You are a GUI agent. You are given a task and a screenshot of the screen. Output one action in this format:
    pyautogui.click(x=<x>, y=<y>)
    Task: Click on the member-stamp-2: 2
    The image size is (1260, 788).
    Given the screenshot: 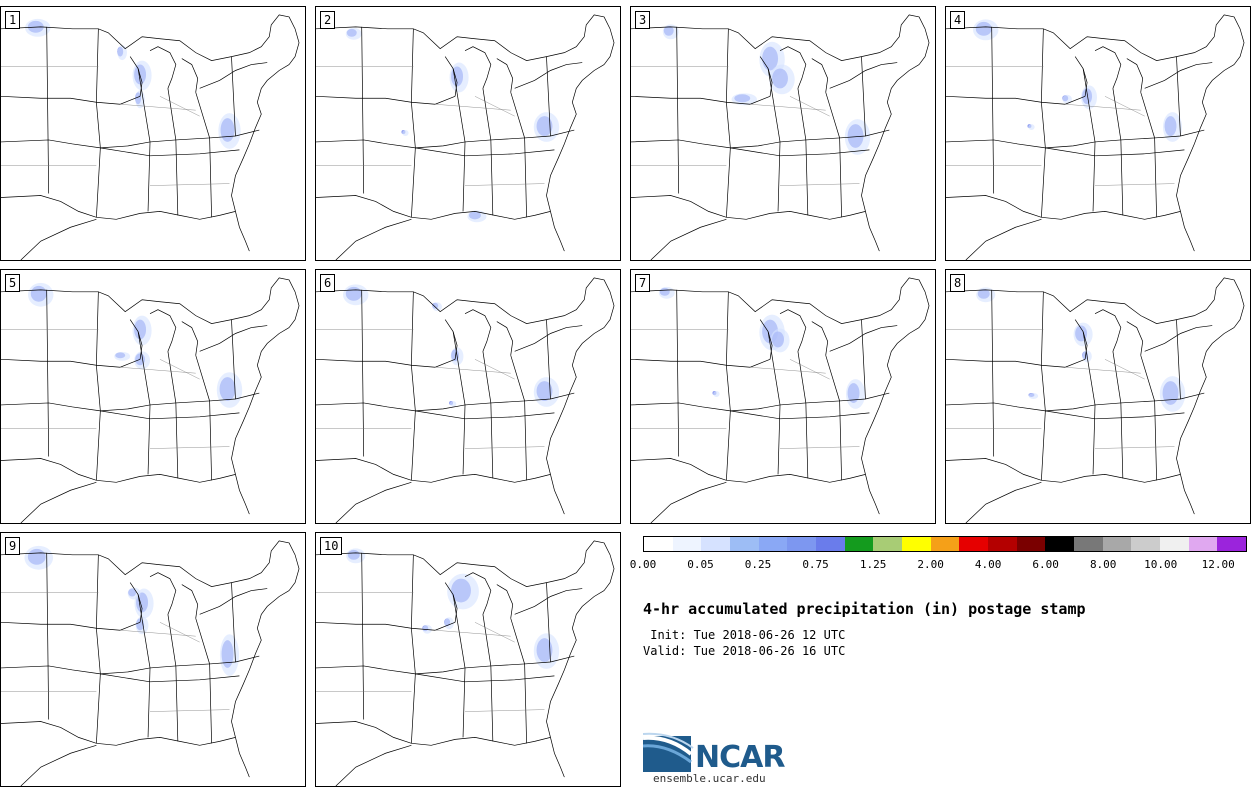 What is the action you would take?
    pyautogui.click(x=468, y=133)
    